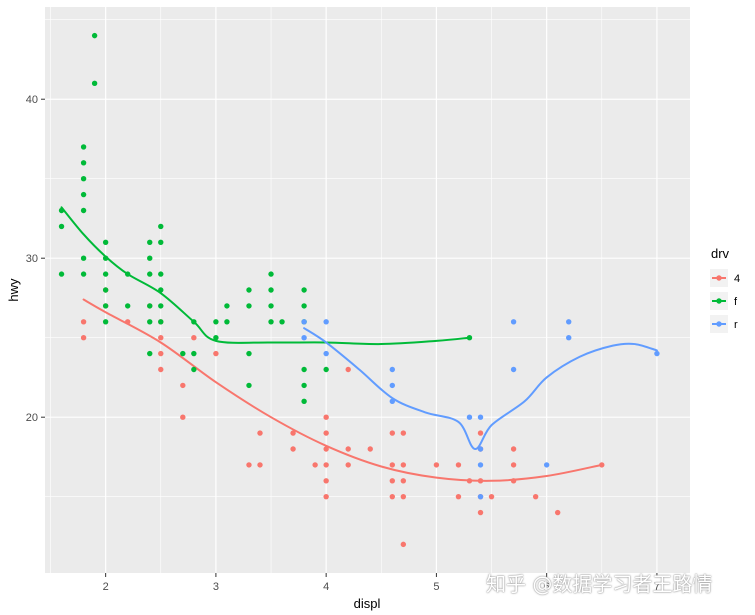  What do you see at coordinates (737, 279) in the screenshot?
I see `legend-label-4: 4` at bounding box center [737, 279].